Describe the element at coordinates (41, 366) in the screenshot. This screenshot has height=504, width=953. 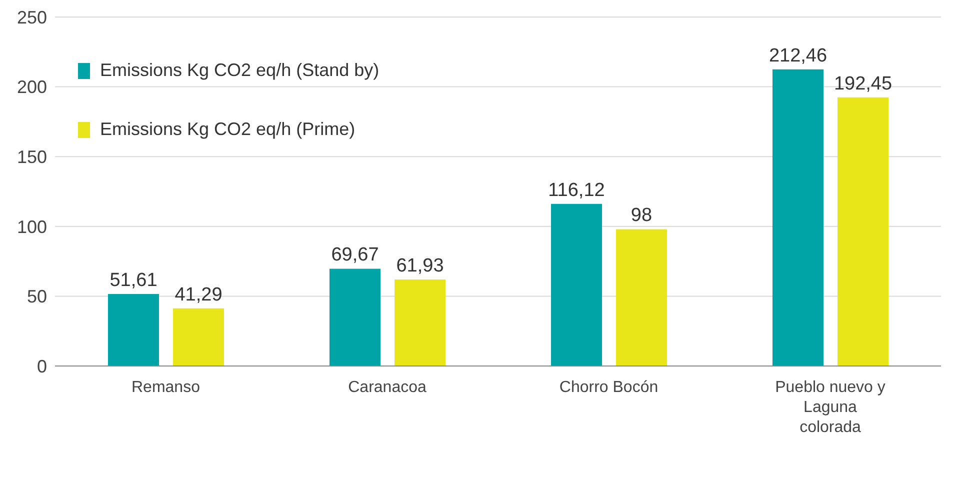
I see `y-tick-label: 0` at that location.